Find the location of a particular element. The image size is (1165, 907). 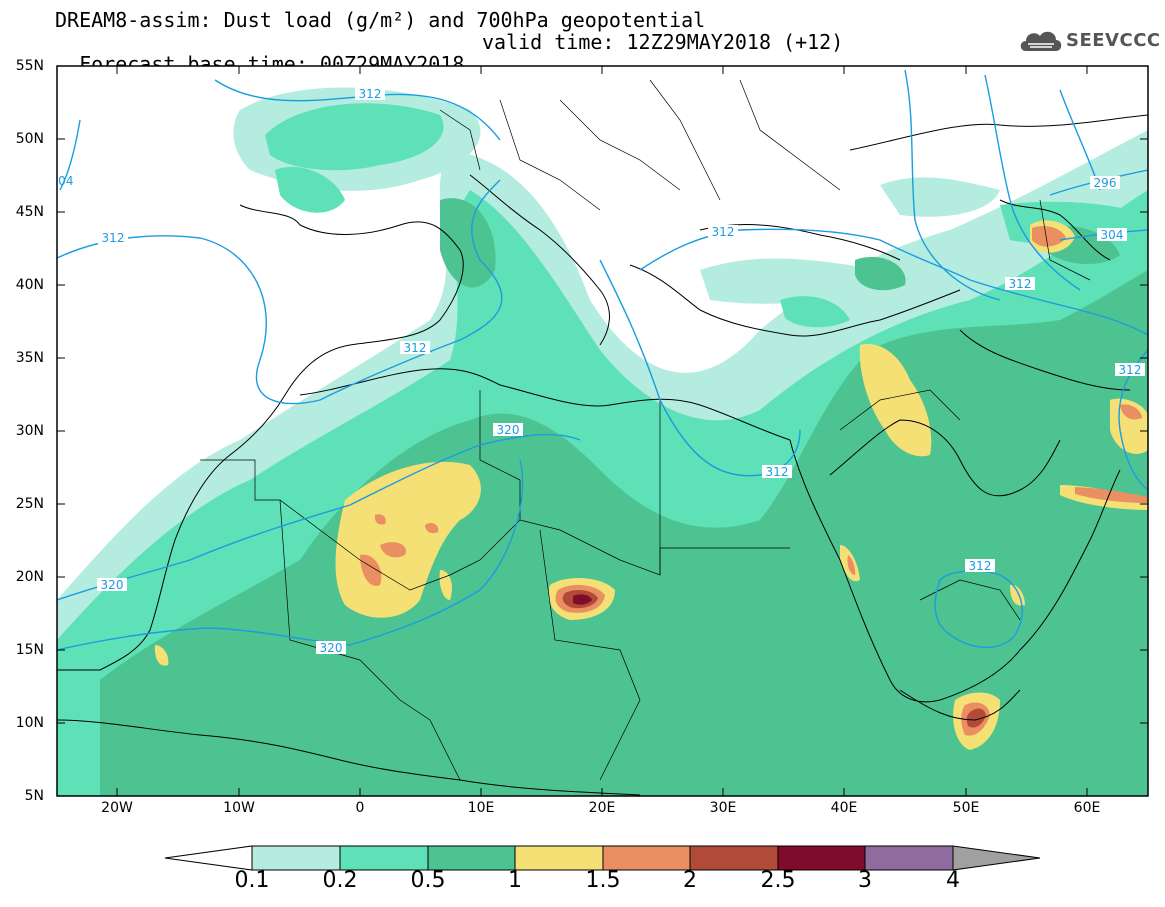

lat-label: 55N is located at coordinates (29, 66).